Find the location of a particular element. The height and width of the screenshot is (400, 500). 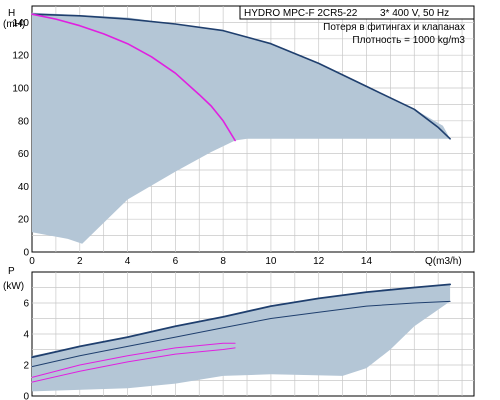

header-box is located at coordinates (357, 12).